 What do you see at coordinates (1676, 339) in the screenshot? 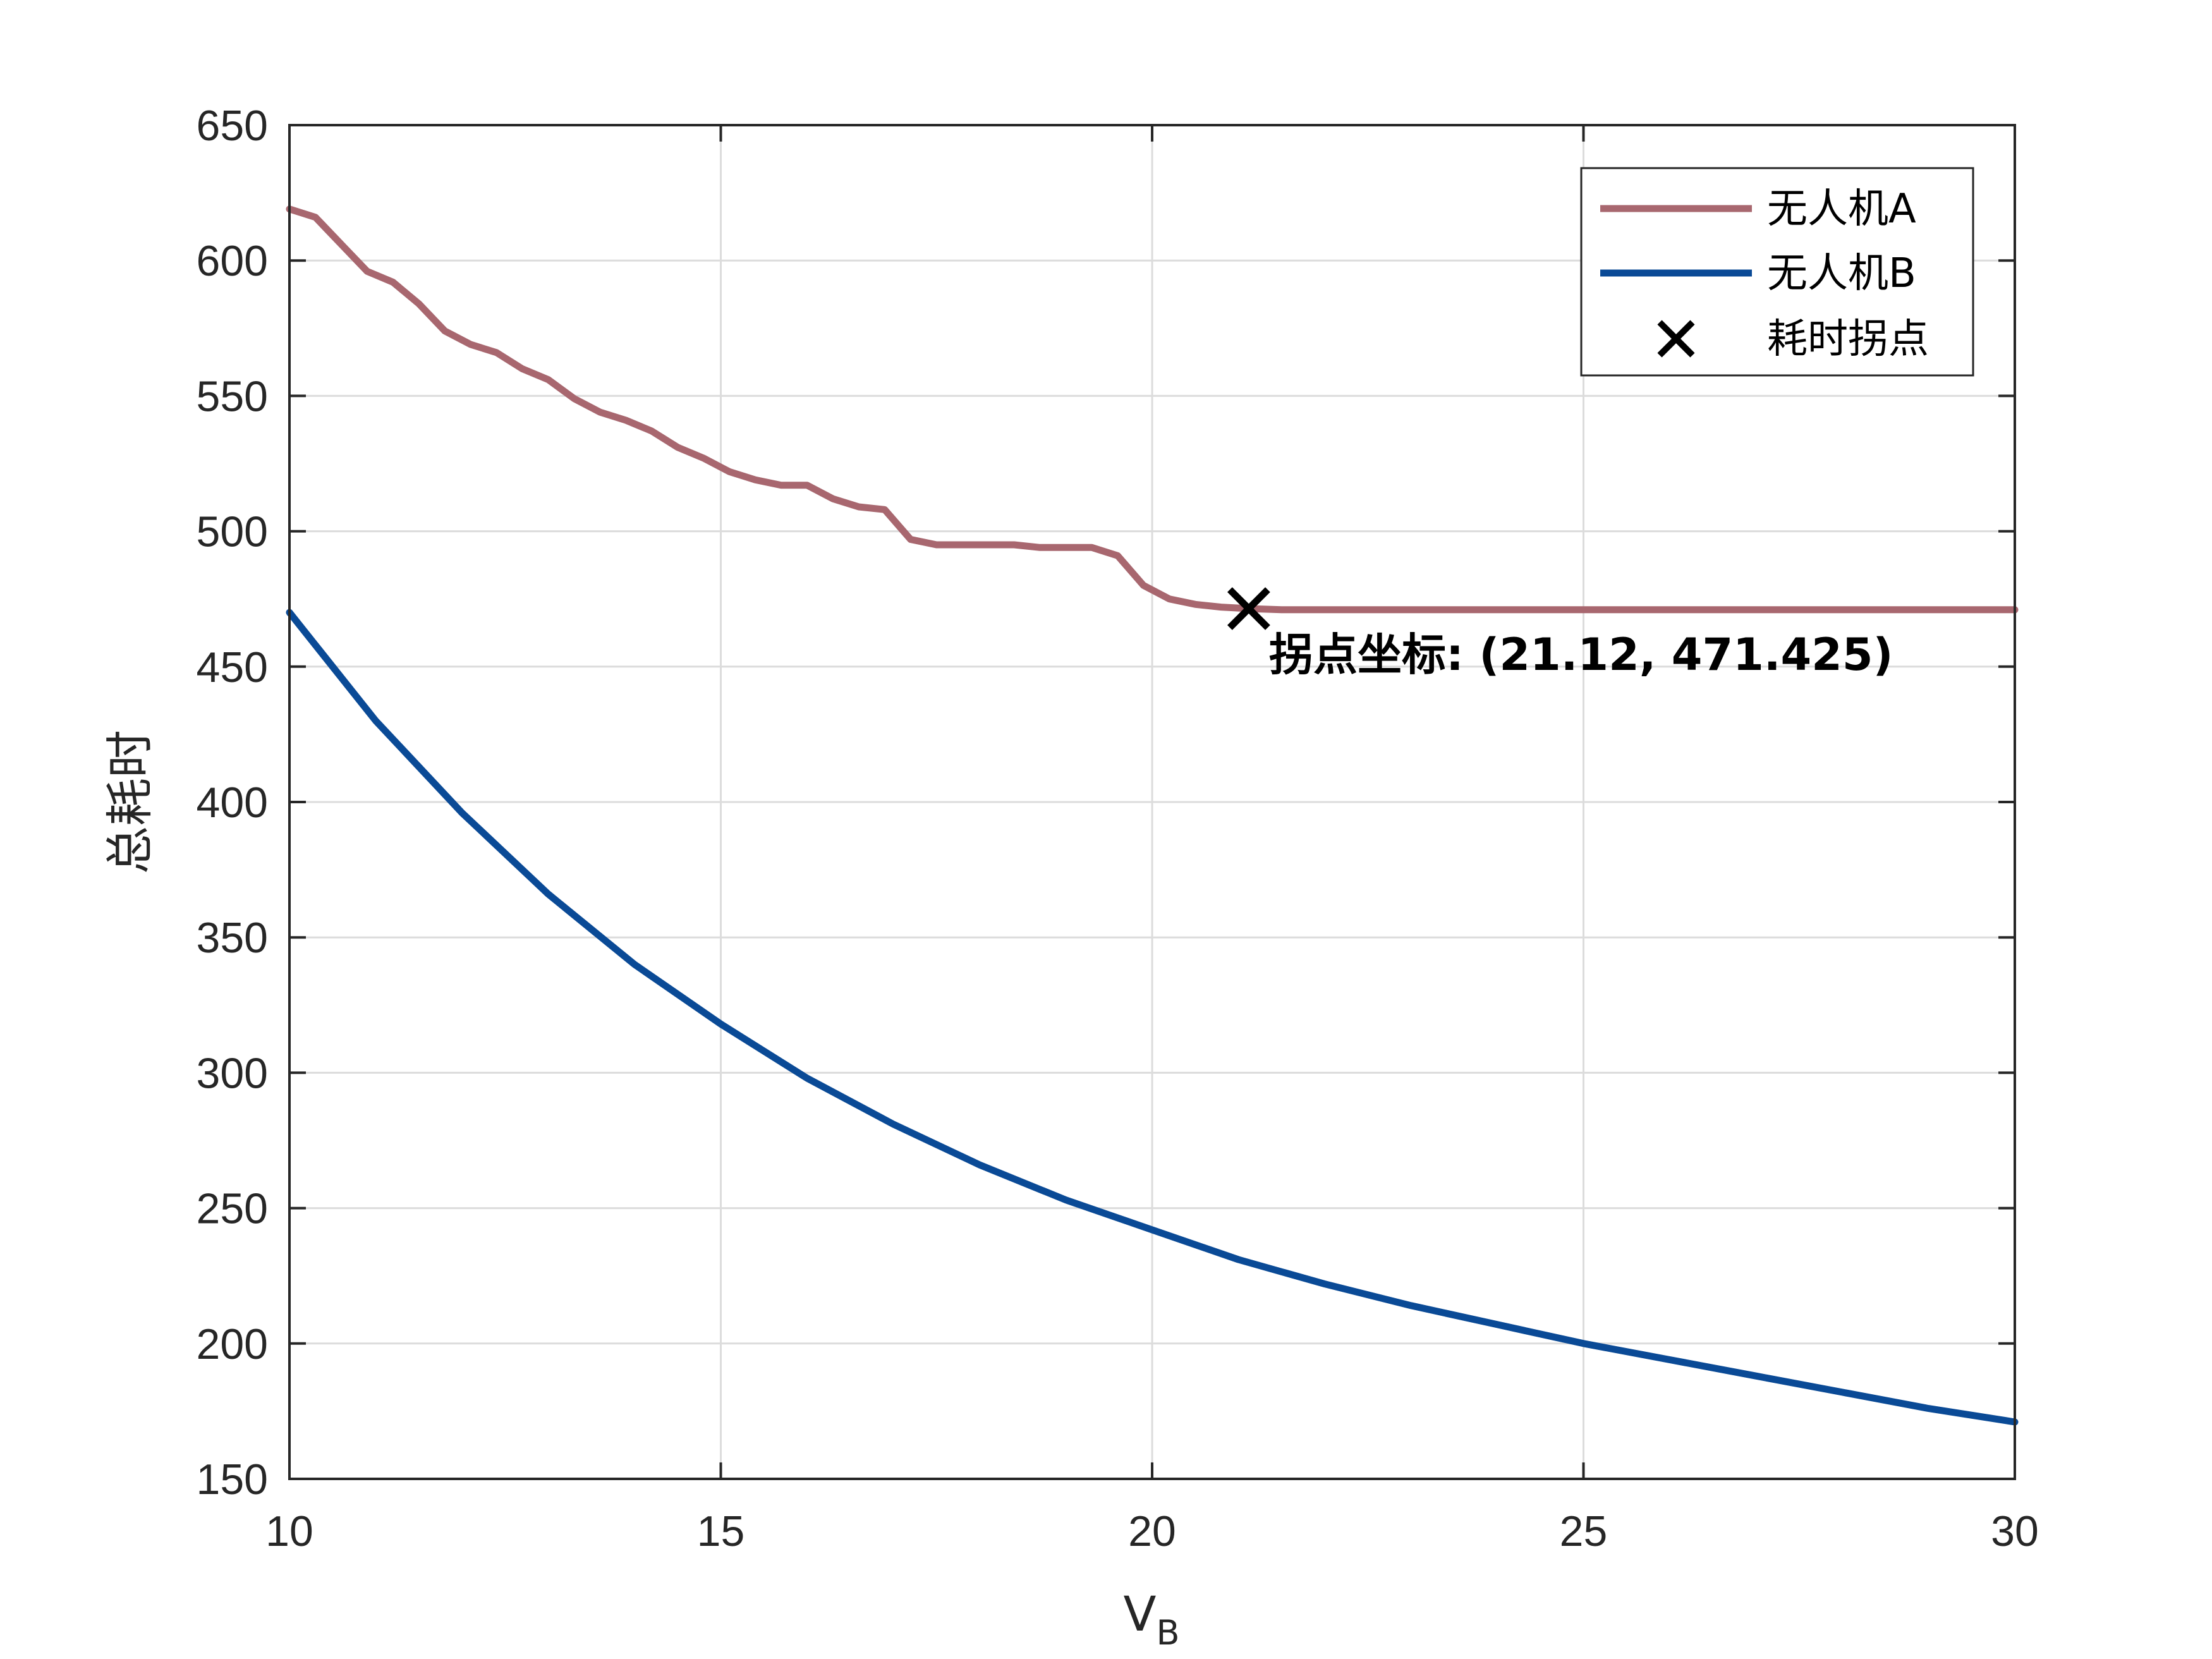
I see `legend-marker-icon` at bounding box center [1676, 339].